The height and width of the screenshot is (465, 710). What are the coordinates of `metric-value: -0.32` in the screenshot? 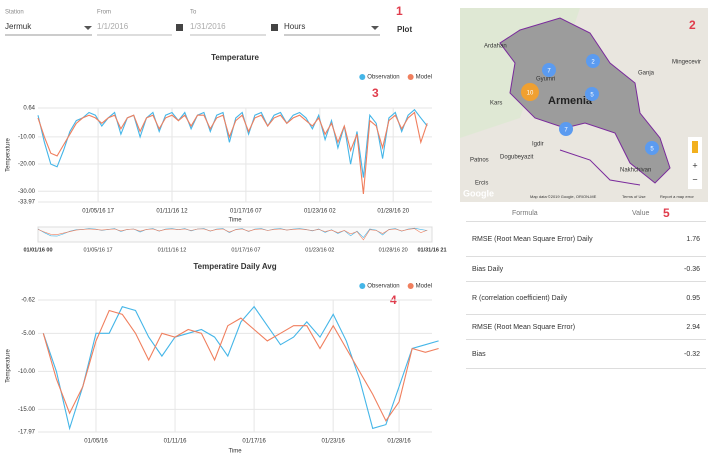 It's located at (692, 354).